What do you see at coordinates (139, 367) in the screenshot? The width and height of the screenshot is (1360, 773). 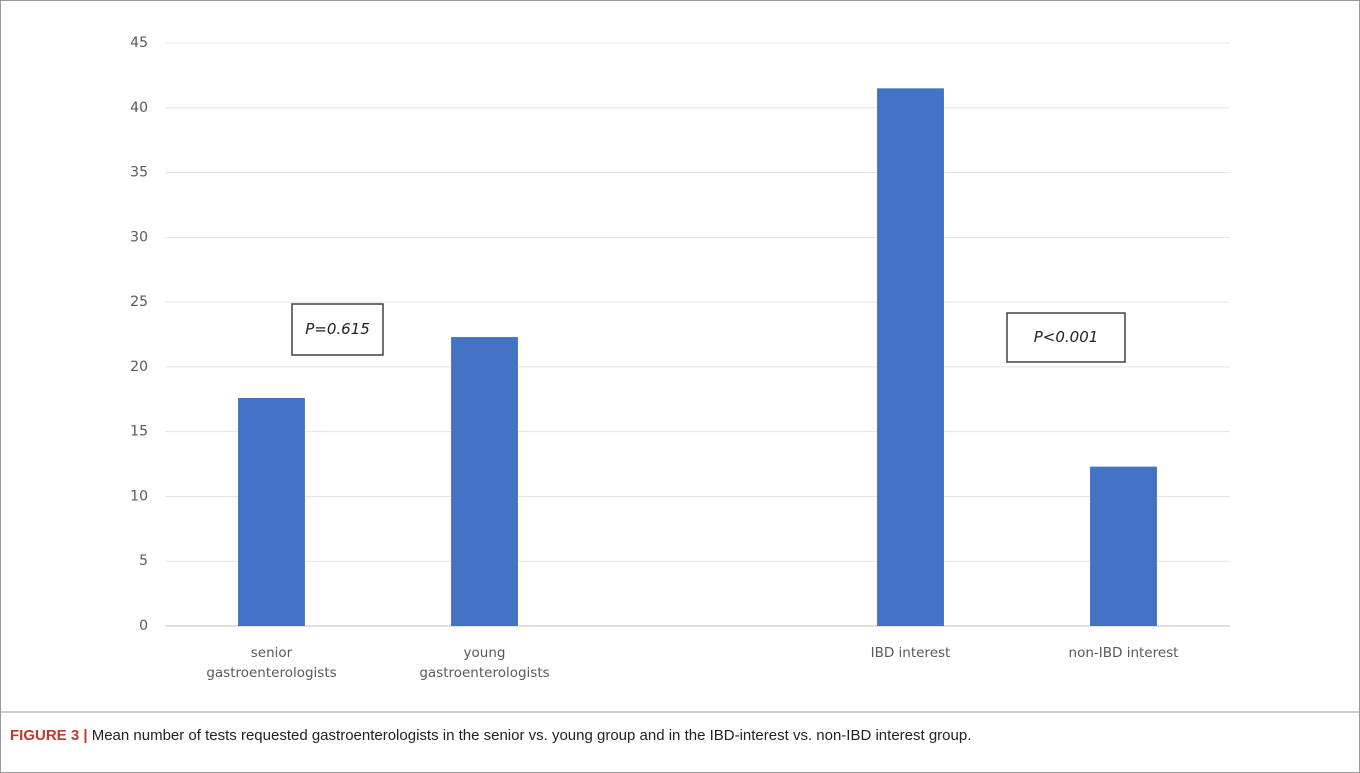 I see `y-tick-label: 20` at bounding box center [139, 367].